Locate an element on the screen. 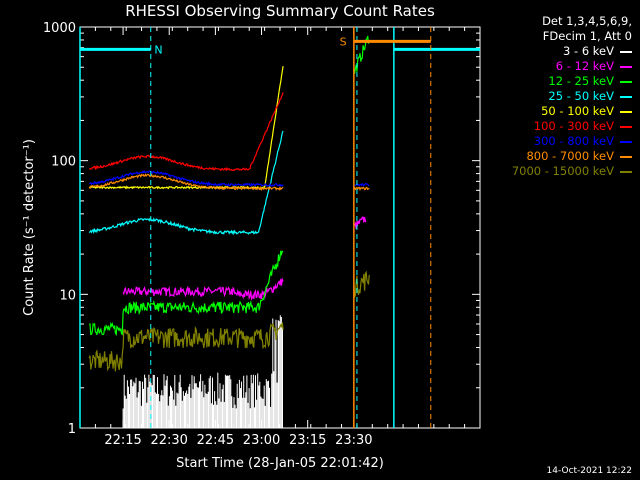 The image size is (640, 480). series-line-3-6-kev is located at coordinates (202, 371).